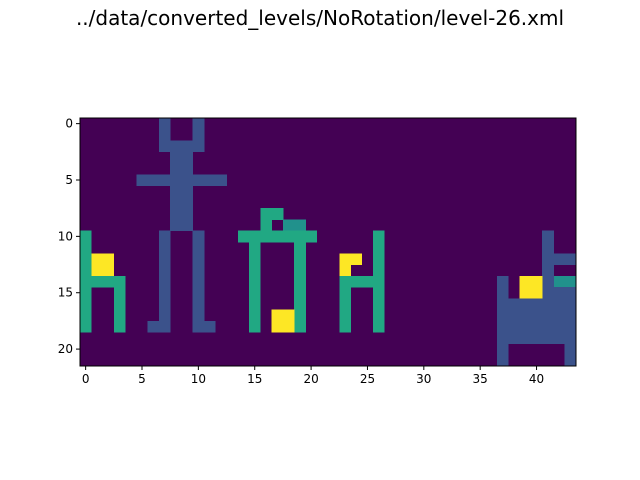  Describe the element at coordinates (367, 379) in the screenshot. I see `x-tick-label: 25` at that location.